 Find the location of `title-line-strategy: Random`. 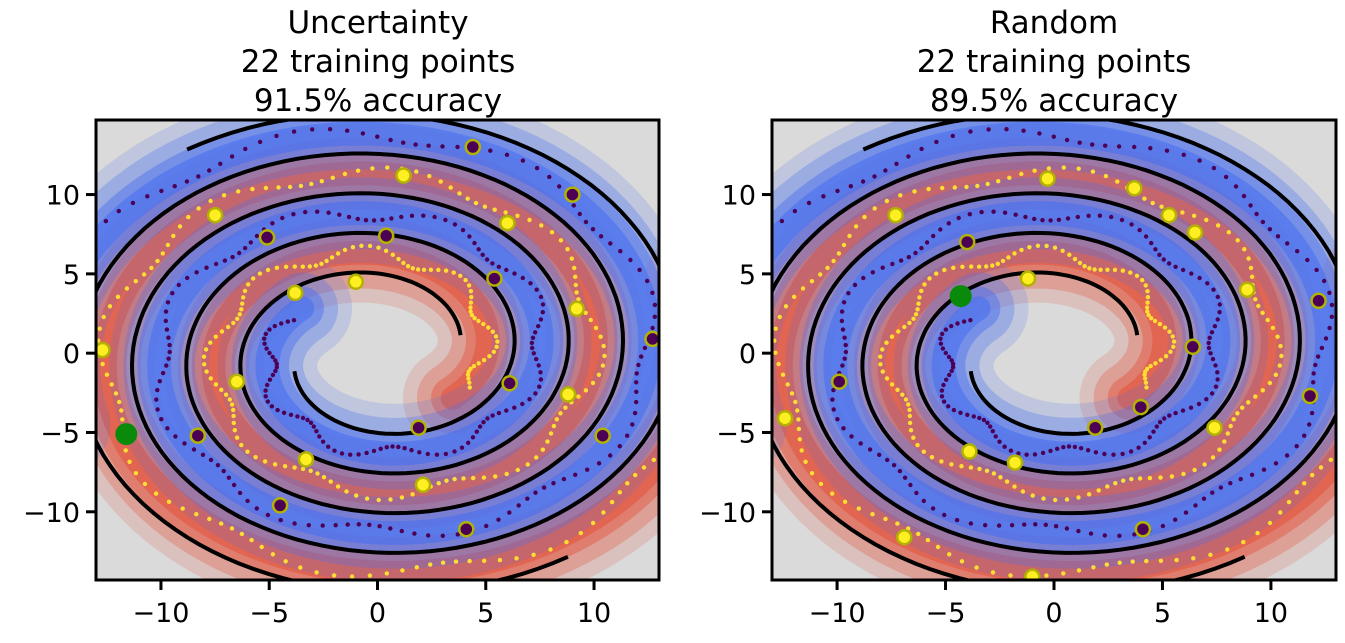

title-line-strategy: Random is located at coordinates (1054, 23).